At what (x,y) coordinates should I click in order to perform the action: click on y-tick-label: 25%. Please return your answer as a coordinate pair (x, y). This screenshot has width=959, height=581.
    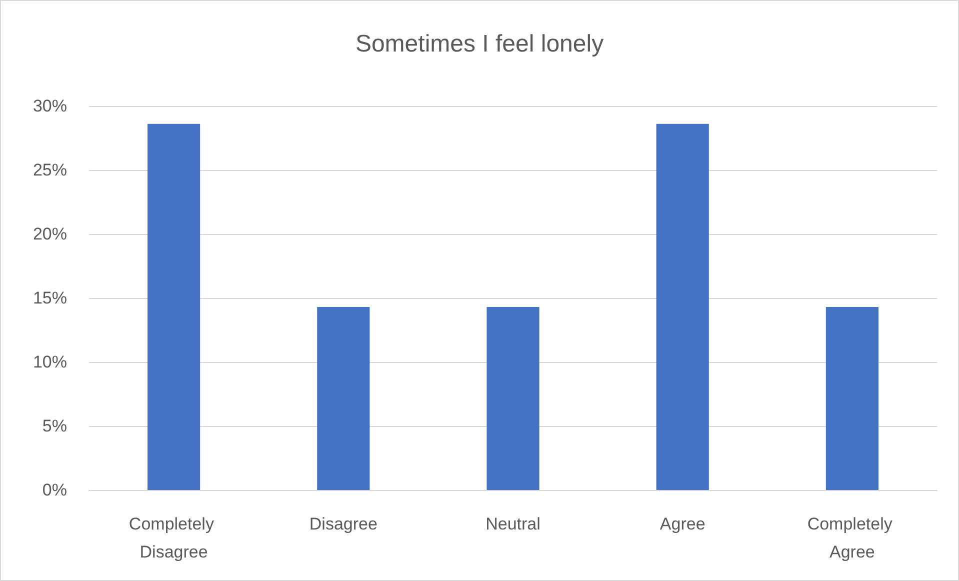
    Looking at the image, I should click on (49, 170).